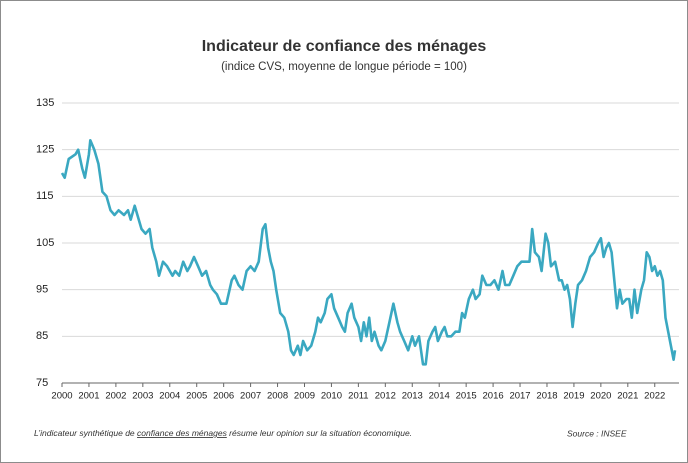  I want to click on x-tick-label: 2019, so click(573, 396).